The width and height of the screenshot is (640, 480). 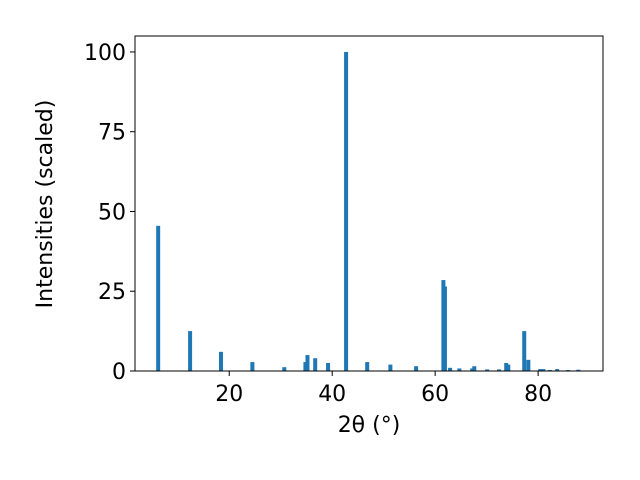 What do you see at coordinates (538, 394) in the screenshot?
I see `x-tick-label: 80` at bounding box center [538, 394].